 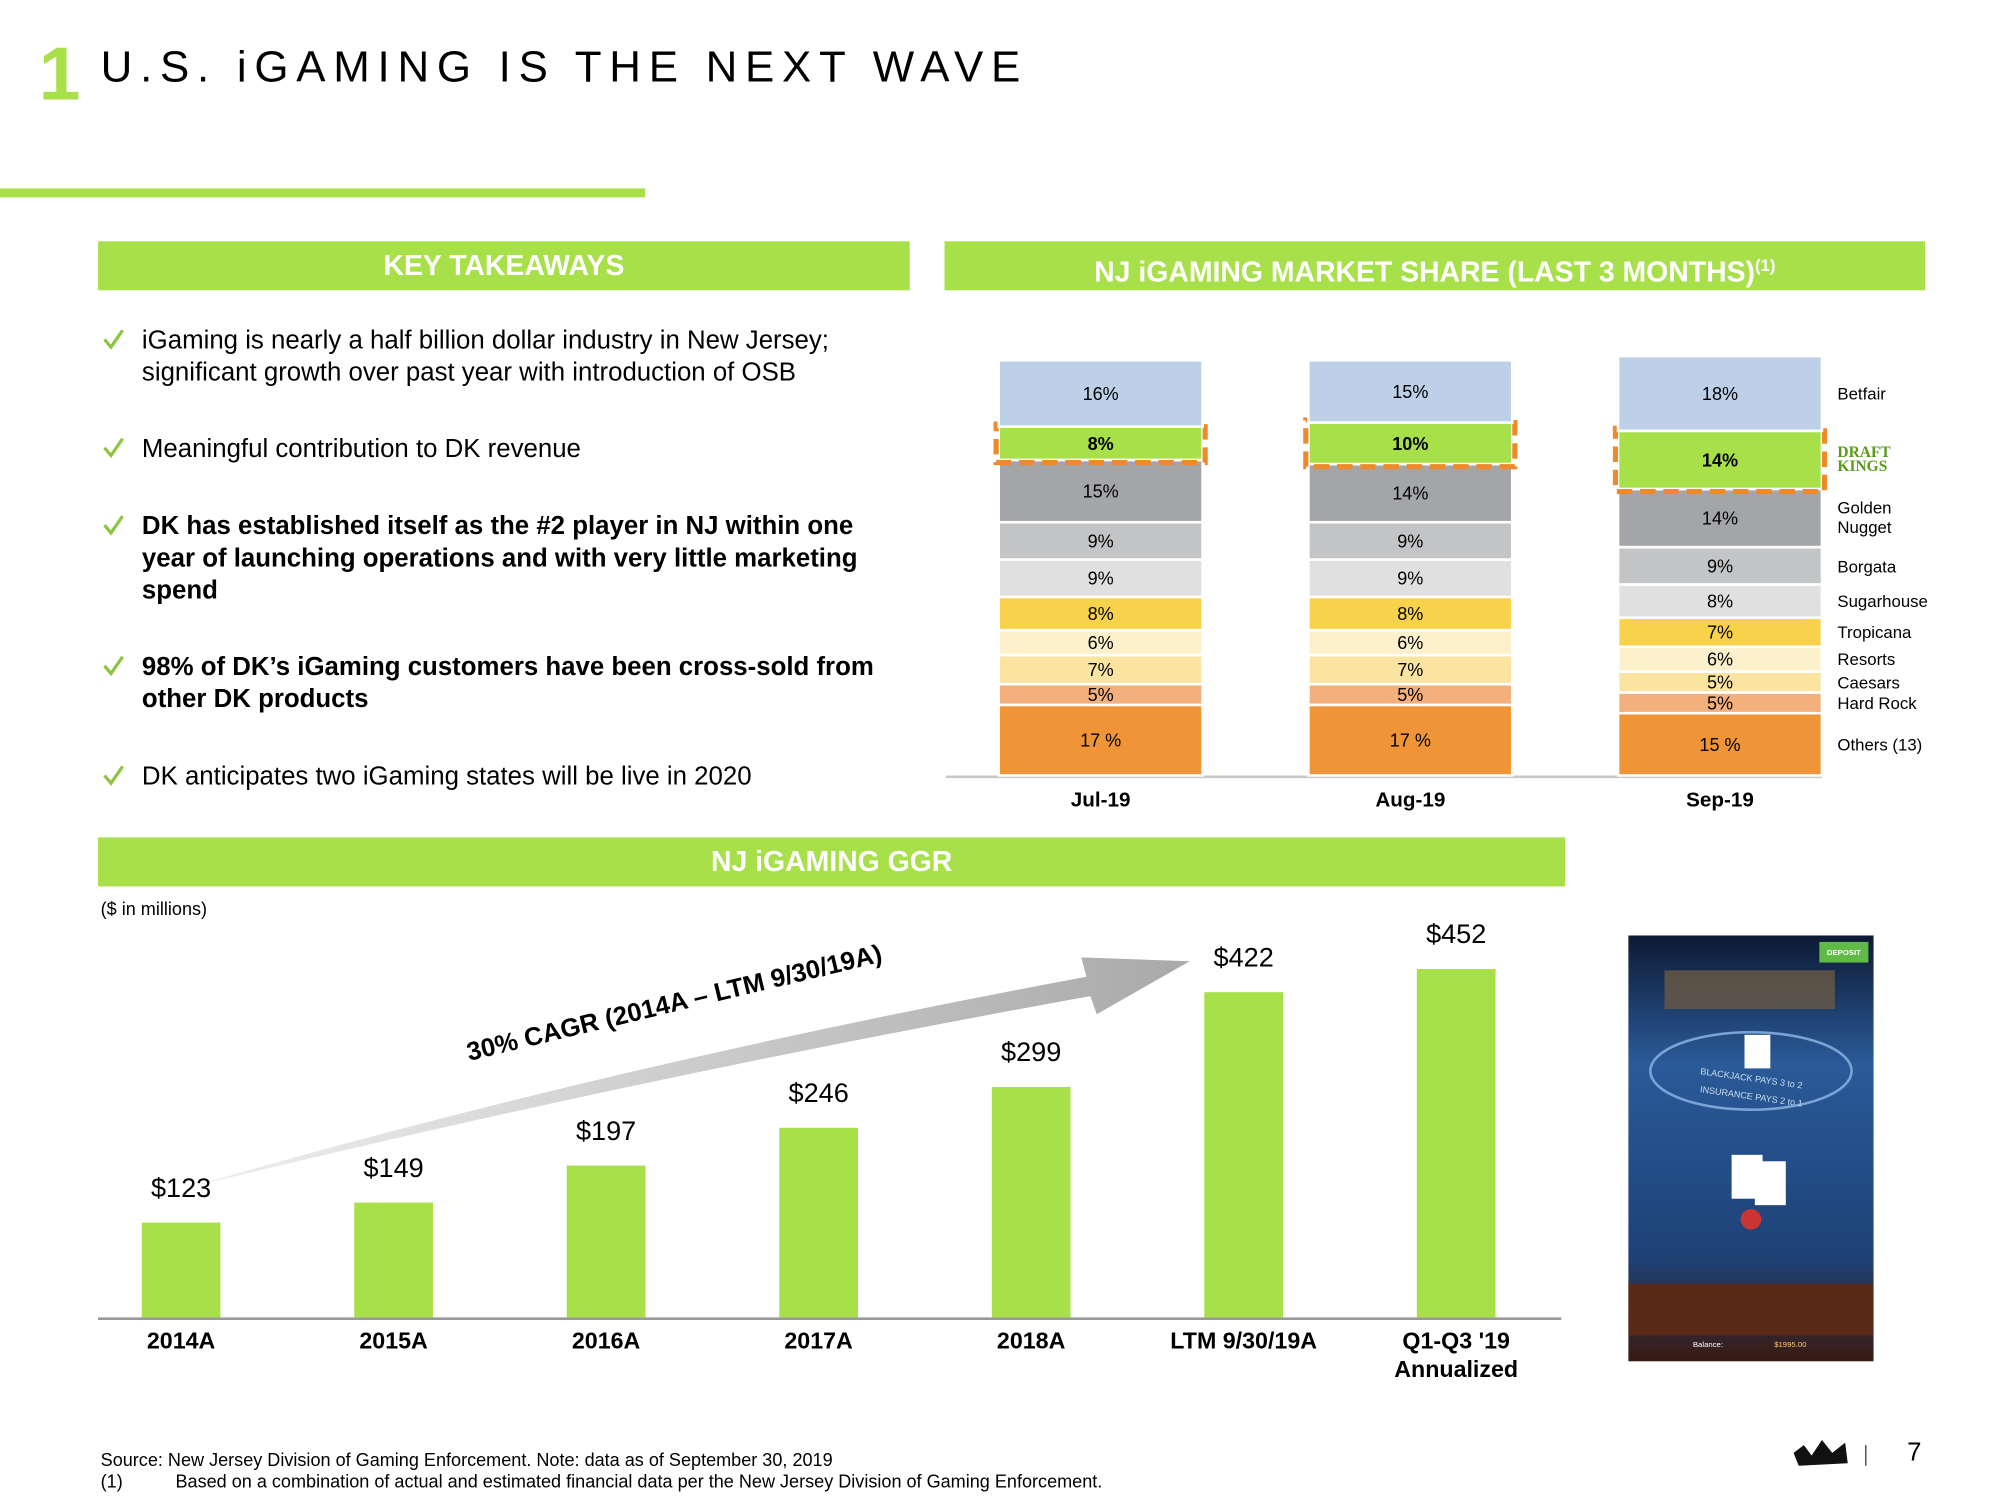 What do you see at coordinates (181, 1187) in the screenshot?
I see `data-label: $123` at bounding box center [181, 1187].